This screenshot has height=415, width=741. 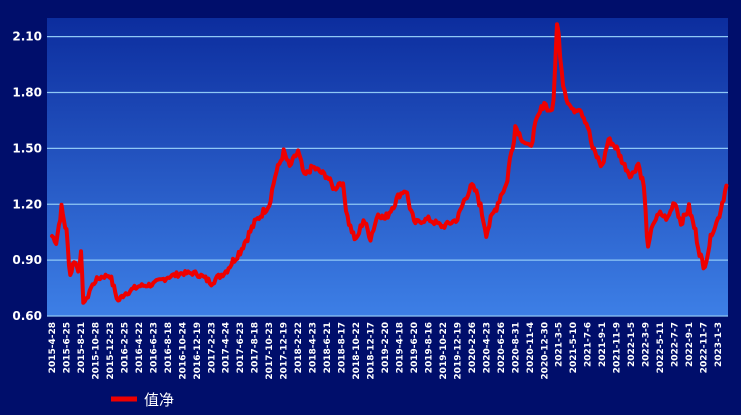 I want to click on x-tick-label: 2021-9-1, so click(x=603, y=344).